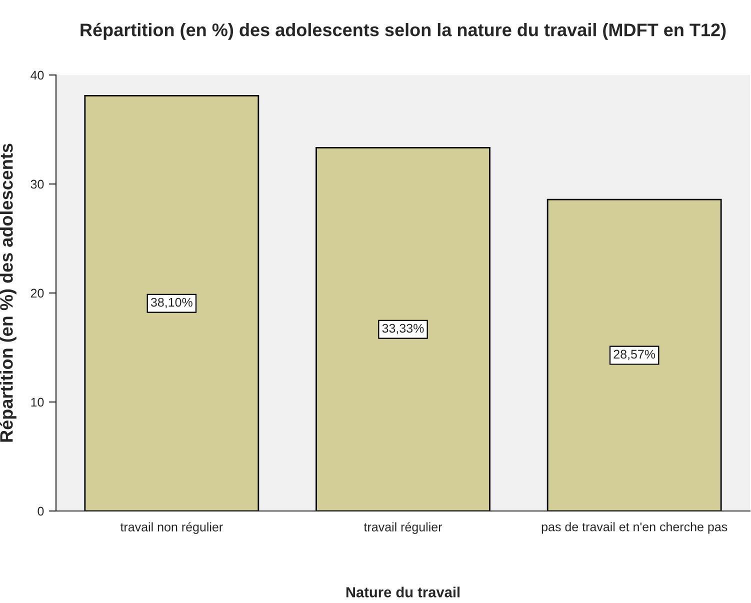 Image resolution: width=751 pixels, height=603 pixels. What do you see at coordinates (41, 511) in the screenshot?
I see `y-tick-label: 0` at bounding box center [41, 511].